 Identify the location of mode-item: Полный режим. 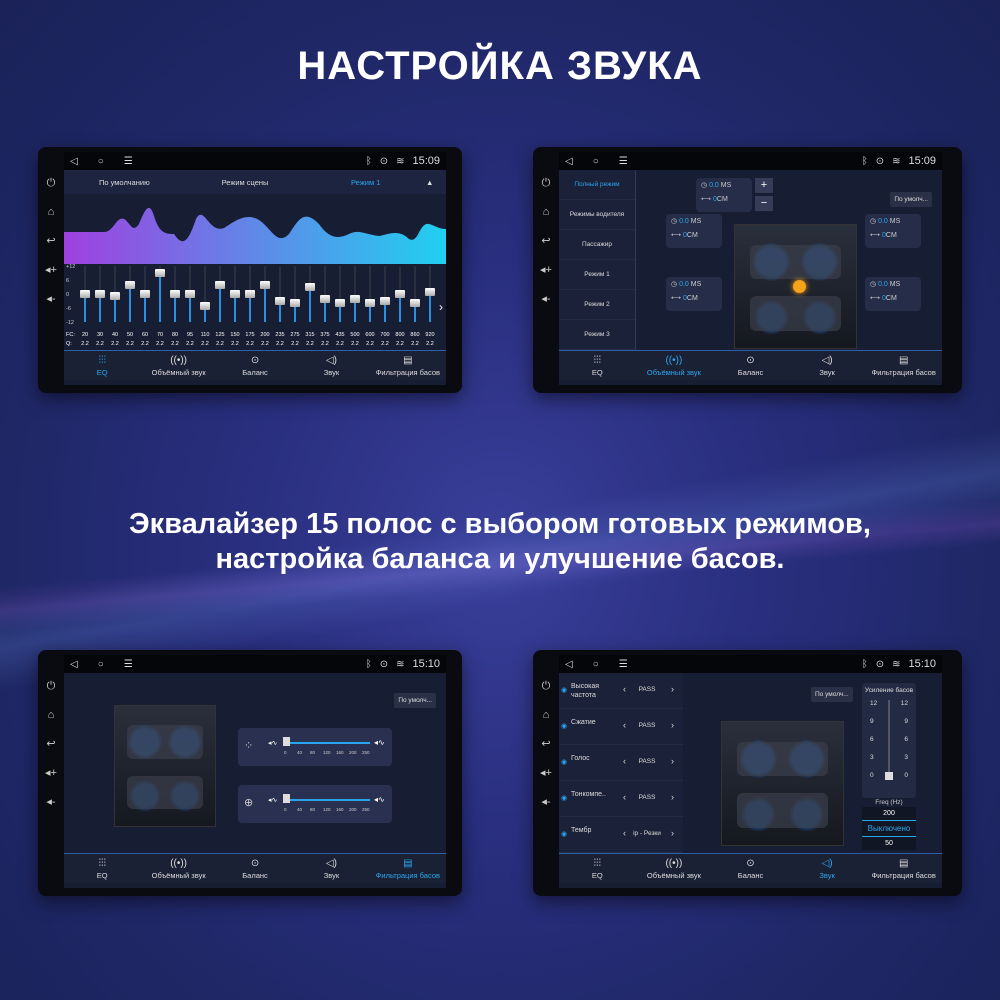
(597, 185).